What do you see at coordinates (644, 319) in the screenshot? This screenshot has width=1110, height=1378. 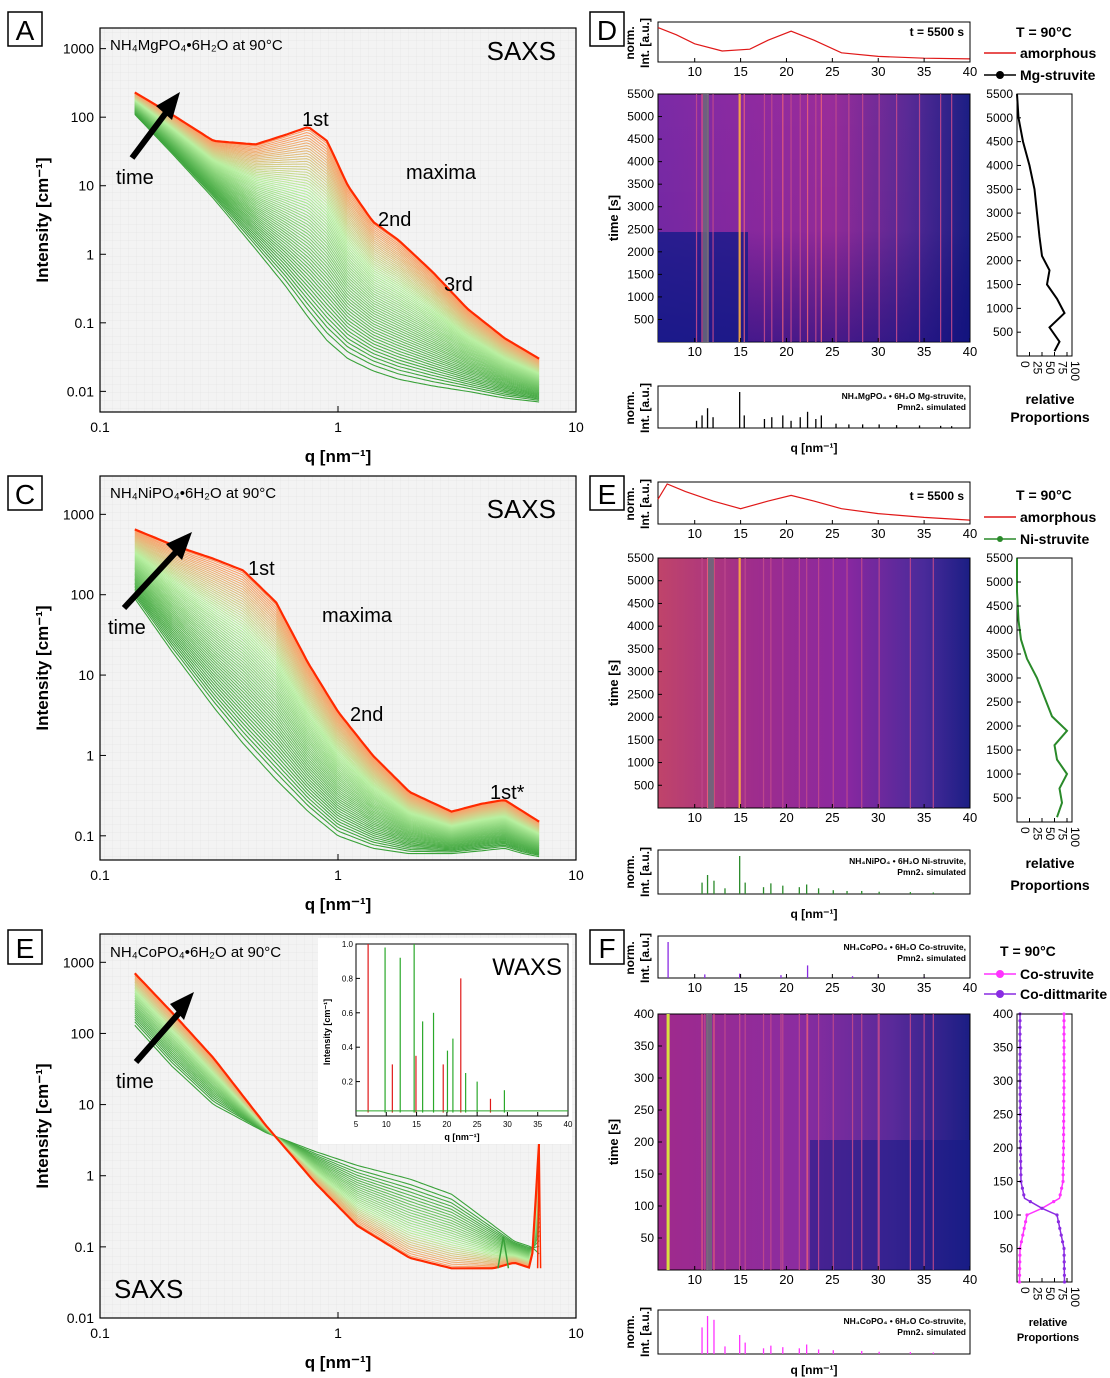 I see `y-tick-label: 500` at bounding box center [644, 319].